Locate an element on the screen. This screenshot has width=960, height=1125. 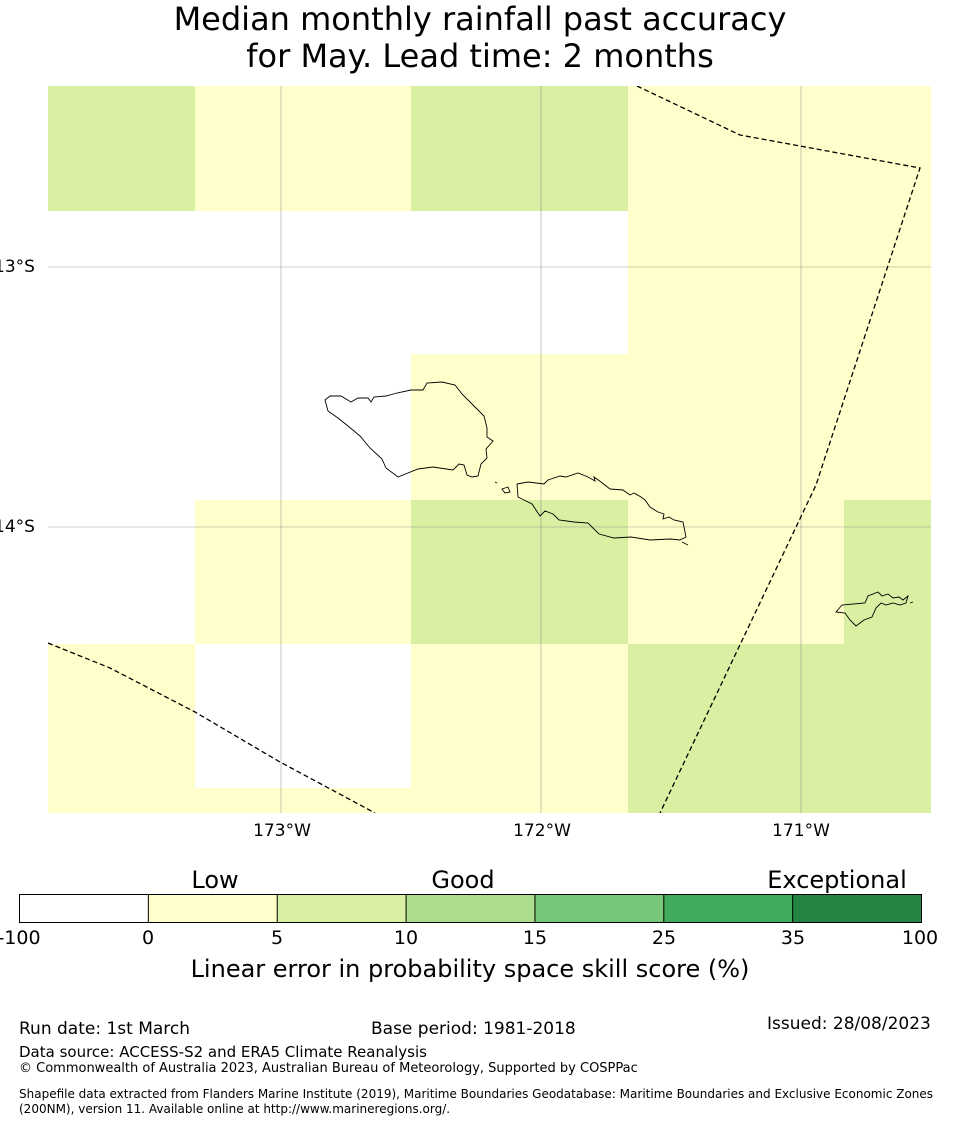
colorbar-tick-label: 15 is located at coordinates (535, 938).